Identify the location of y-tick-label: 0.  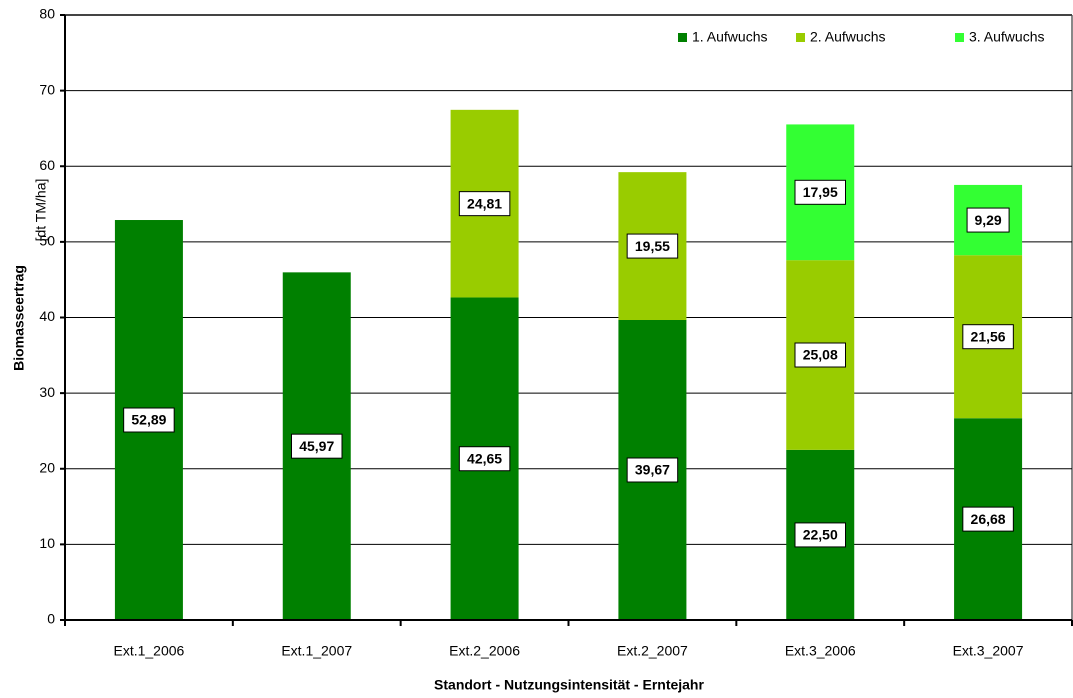
(51, 619).